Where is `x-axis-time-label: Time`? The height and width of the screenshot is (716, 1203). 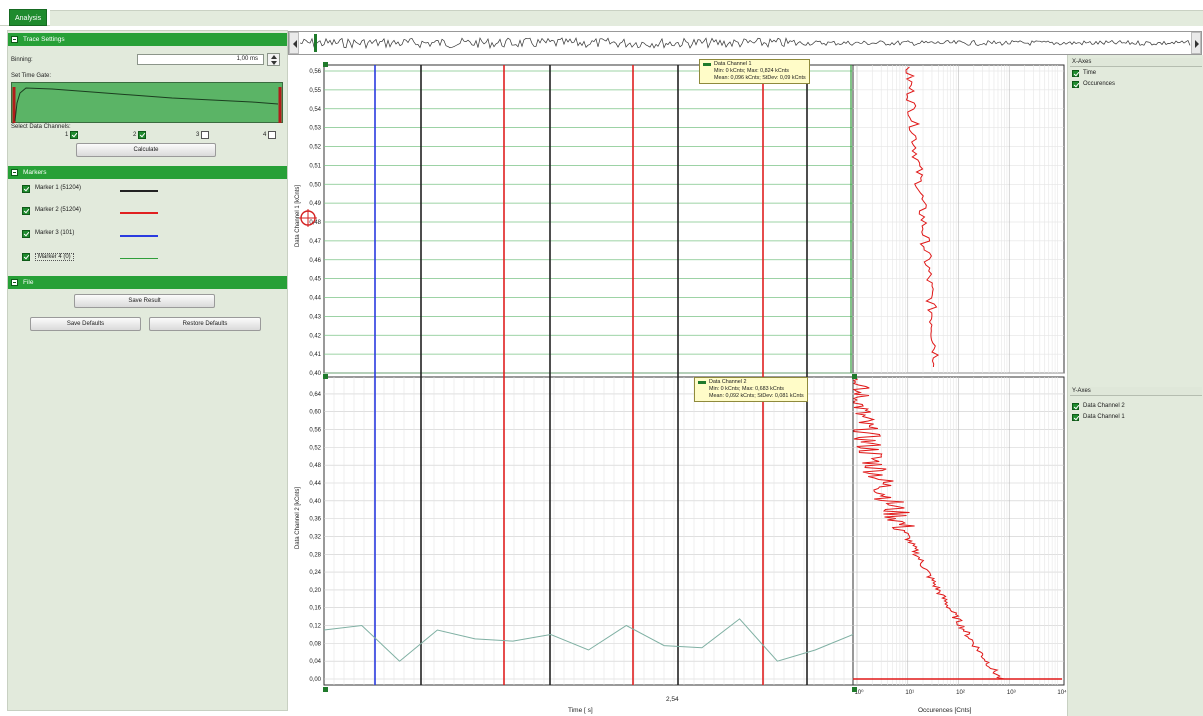 x-axis-time-label: Time is located at coordinates (1090, 73).